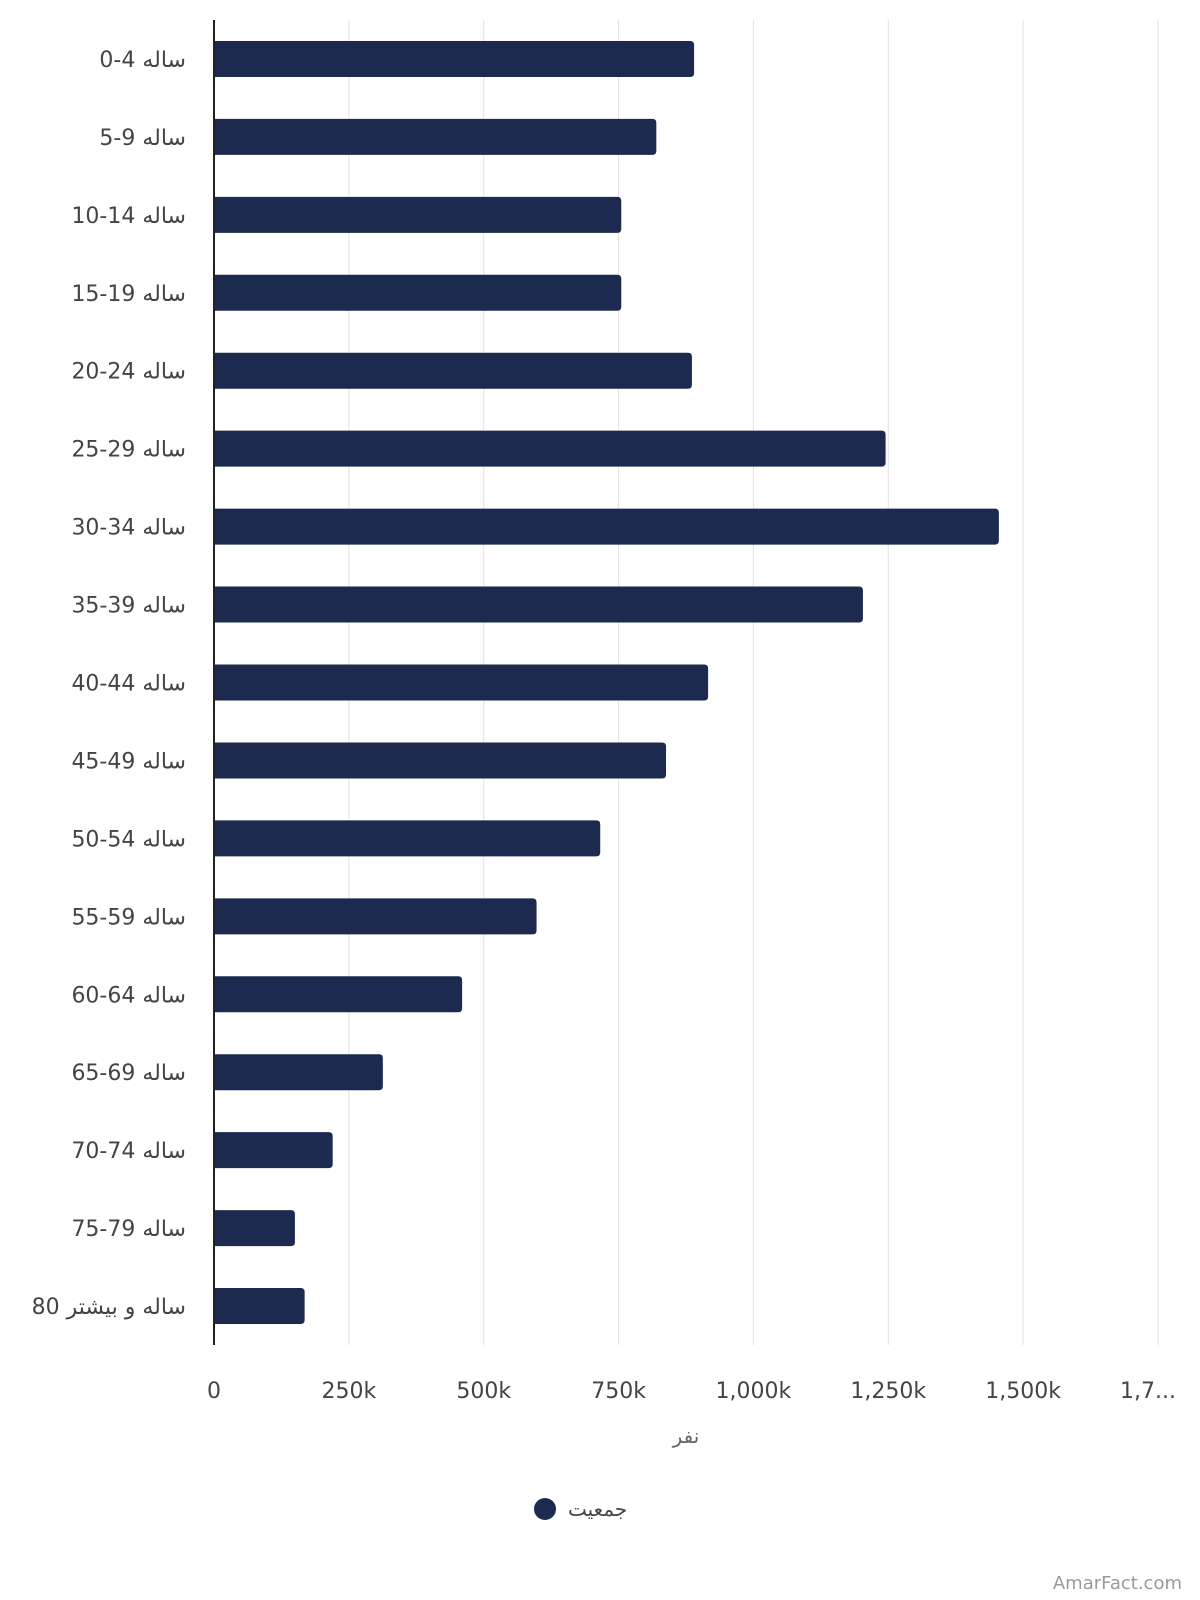 This screenshot has width=1200, height=1600. I want to click on legend-label: جمعیت, so click(597, 1509).